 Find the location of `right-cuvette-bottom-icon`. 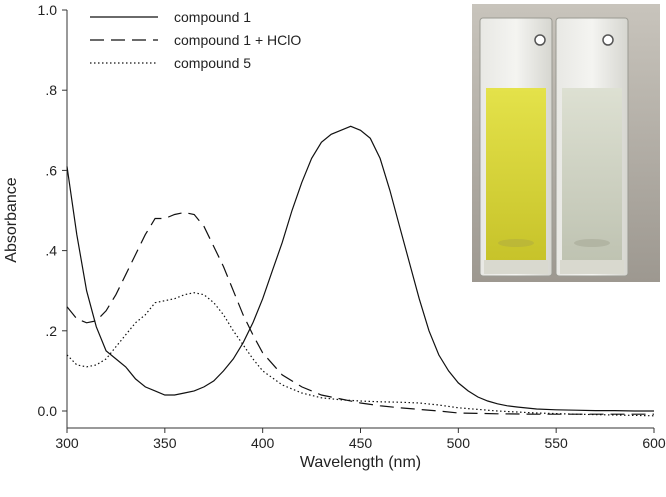

right-cuvette-bottom-icon is located at coordinates (592, 243).